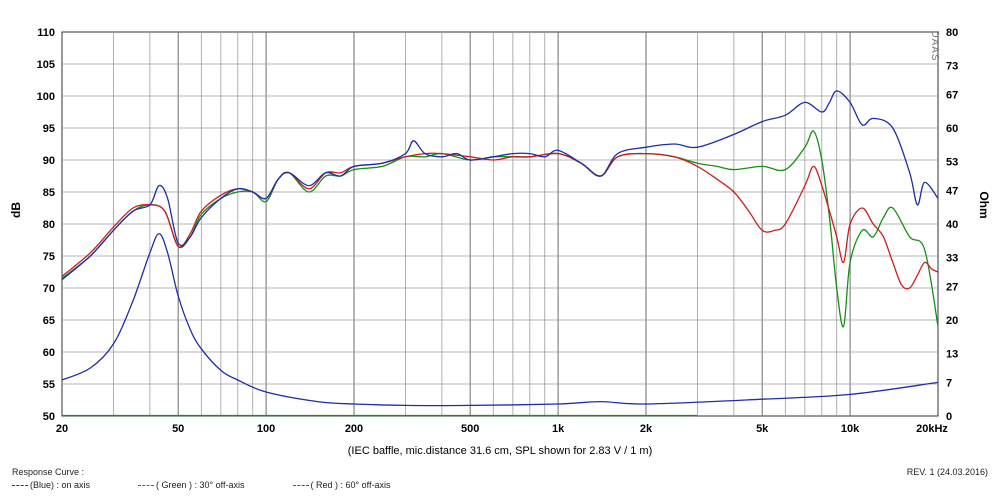  What do you see at coordinates (48, 472) in the screenshot?
I see `legend-title: Response Curve :` at bounding box center [48, 472].